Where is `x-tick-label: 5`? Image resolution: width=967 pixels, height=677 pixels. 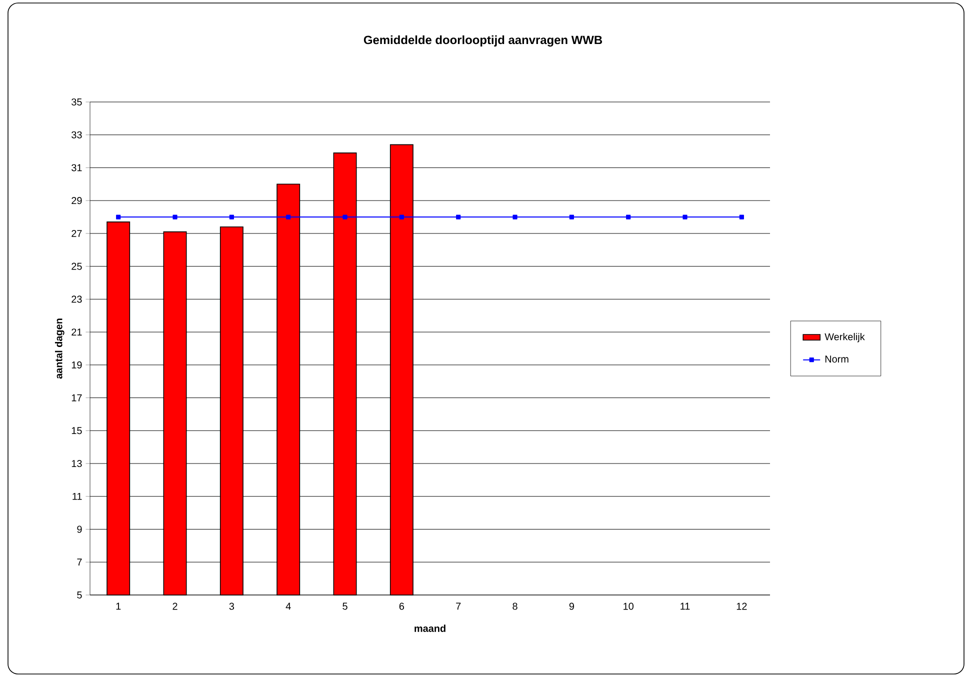 x-tick-label: 5 is located at coordinates (345, 606).